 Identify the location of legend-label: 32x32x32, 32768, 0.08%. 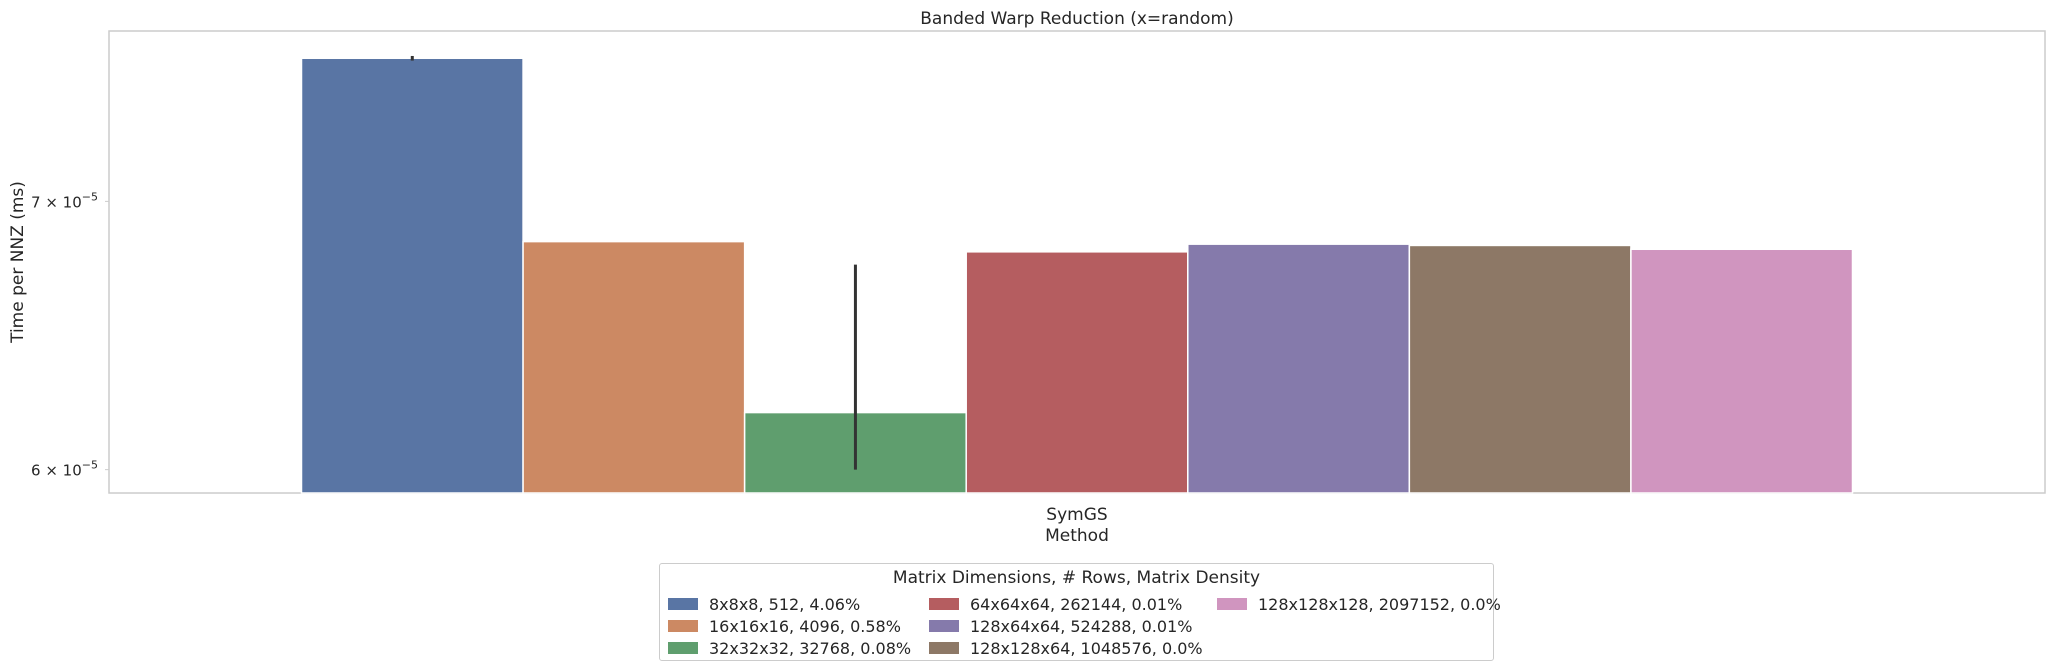
(810, 648).